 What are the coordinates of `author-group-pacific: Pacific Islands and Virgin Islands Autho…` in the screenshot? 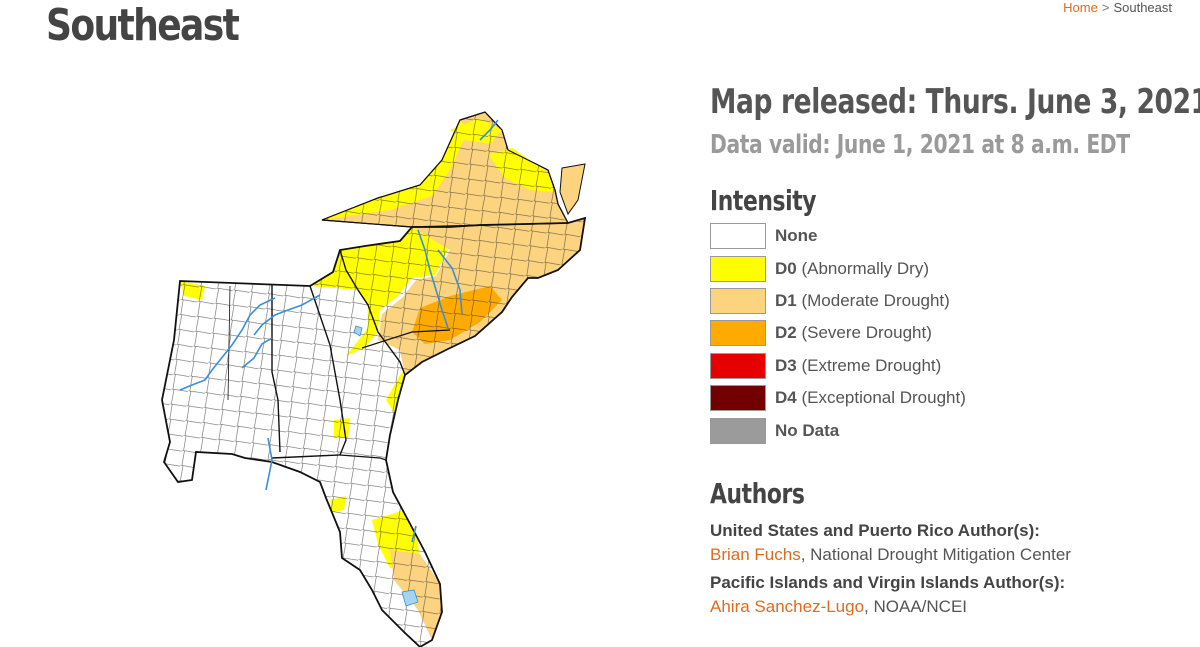 It's located at (945, 595).